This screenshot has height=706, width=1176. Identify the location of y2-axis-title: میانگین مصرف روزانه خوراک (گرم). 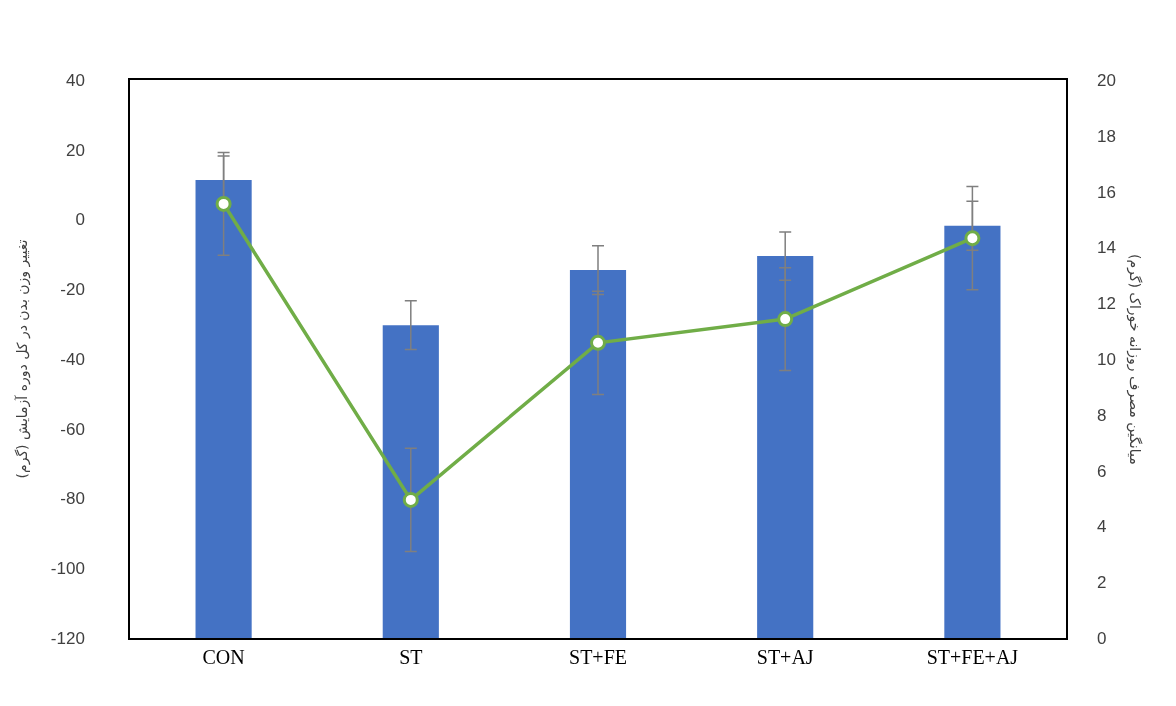
(1135, 359).